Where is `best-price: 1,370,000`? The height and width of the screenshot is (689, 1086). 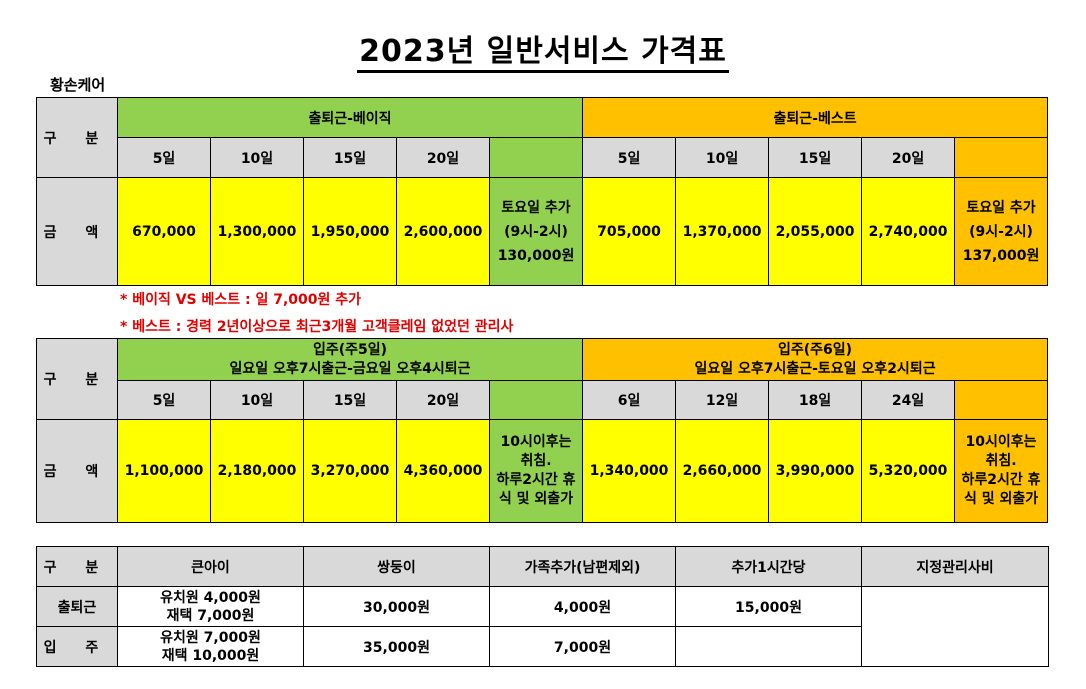
best-price: 1,370,000 is located at coordinates (722, 231).